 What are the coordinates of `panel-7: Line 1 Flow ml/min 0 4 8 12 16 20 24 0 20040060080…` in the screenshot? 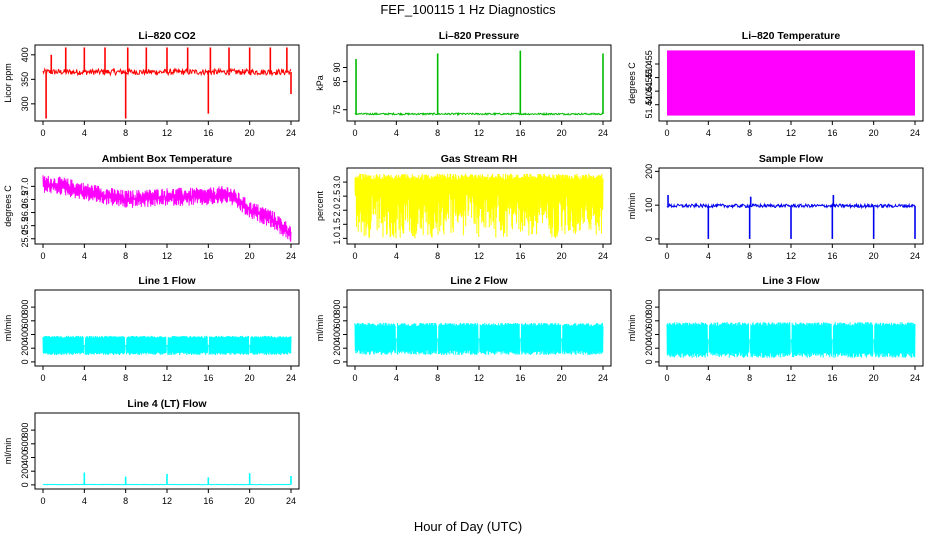 It's located at (151, 329).